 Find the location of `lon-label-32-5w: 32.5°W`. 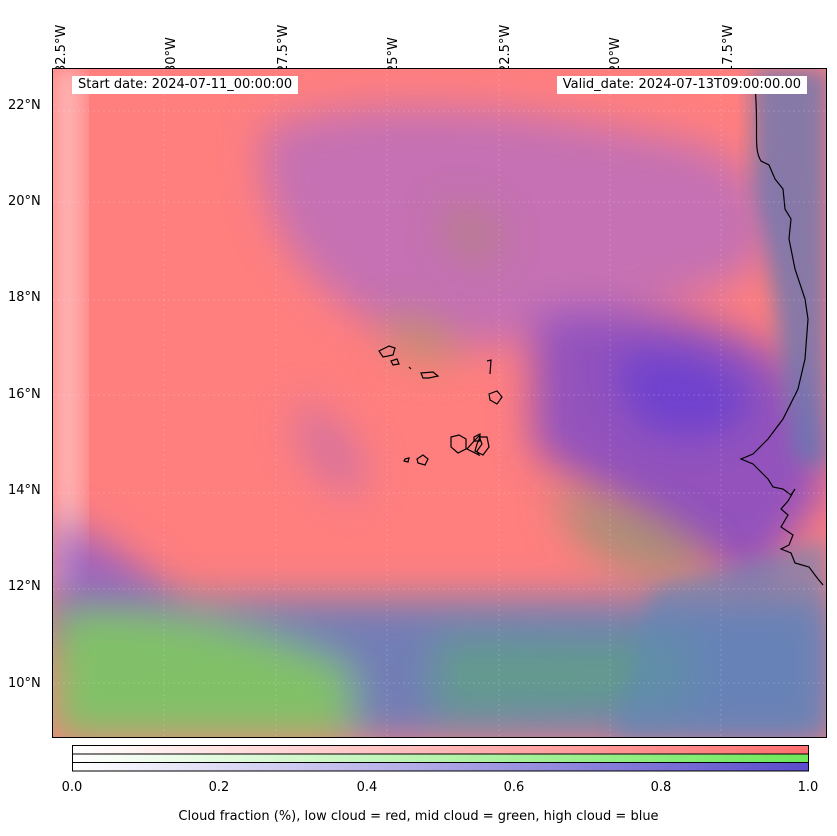

lon-label-32-5w: 32.5°W is located at coordinates (61, 48).